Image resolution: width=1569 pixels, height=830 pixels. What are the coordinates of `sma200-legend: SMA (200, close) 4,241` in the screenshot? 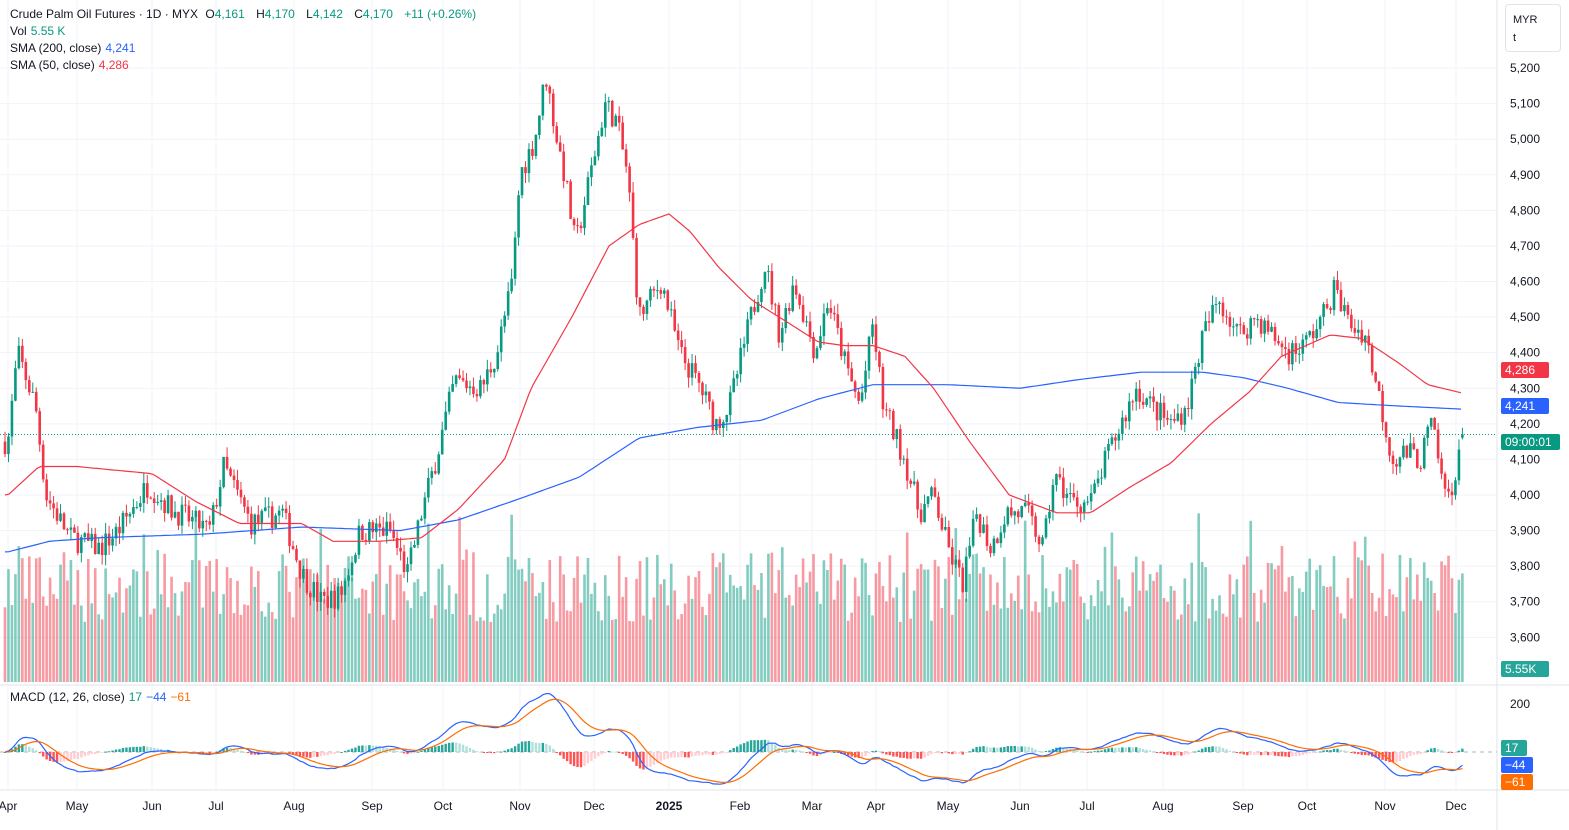 It's located at (74, 48).